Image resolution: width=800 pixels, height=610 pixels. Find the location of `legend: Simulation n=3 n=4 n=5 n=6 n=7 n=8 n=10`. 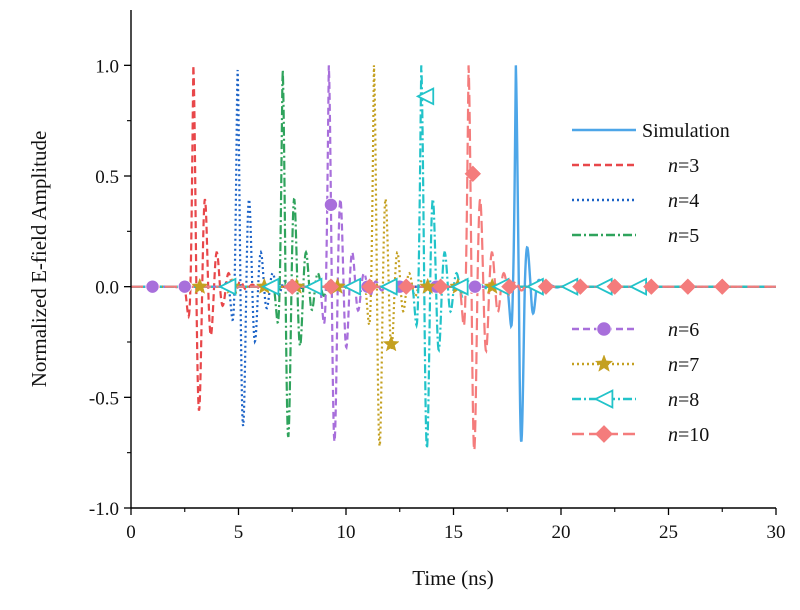

legend: Simulation n=3 n=4 n=5 n=6 n=7 n=8 n=10 is located at coordinates (651, 283).